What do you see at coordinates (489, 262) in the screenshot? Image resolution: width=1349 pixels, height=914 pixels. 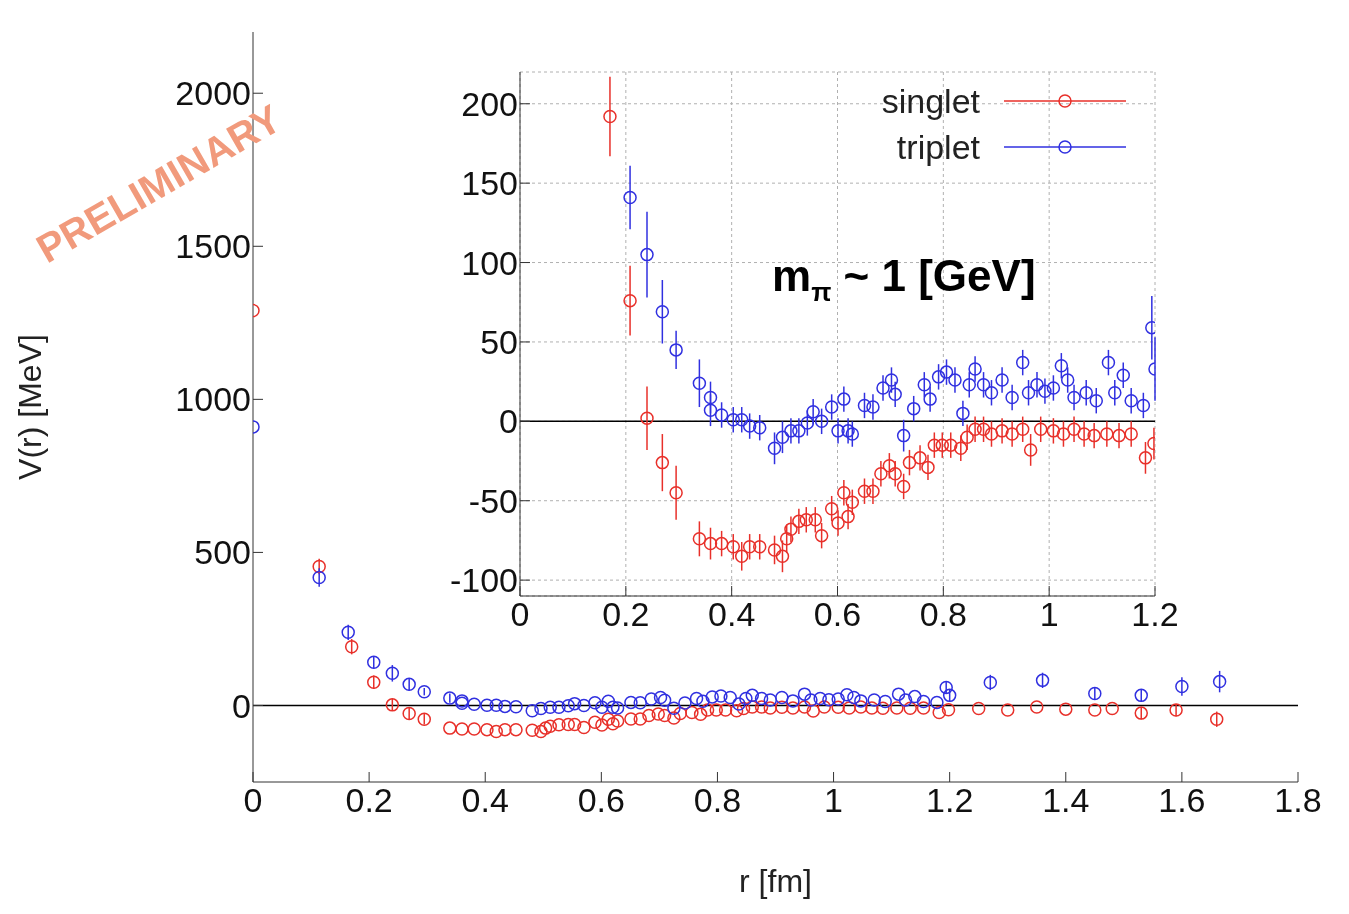 I see `y-tick-label: 100` at bounding box center [489, 262].